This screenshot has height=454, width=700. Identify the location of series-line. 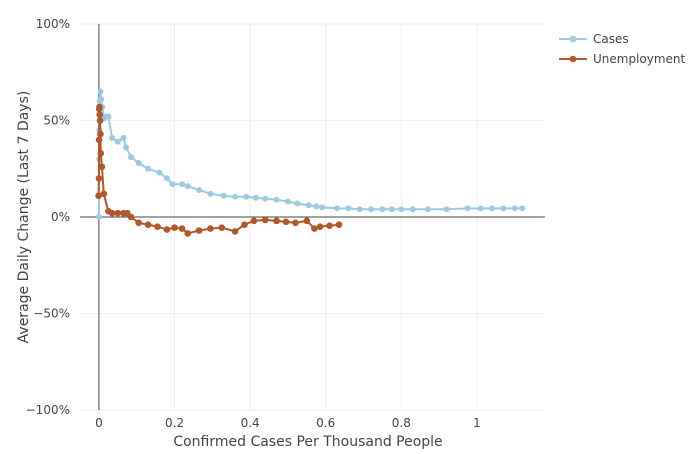
(218, 170).